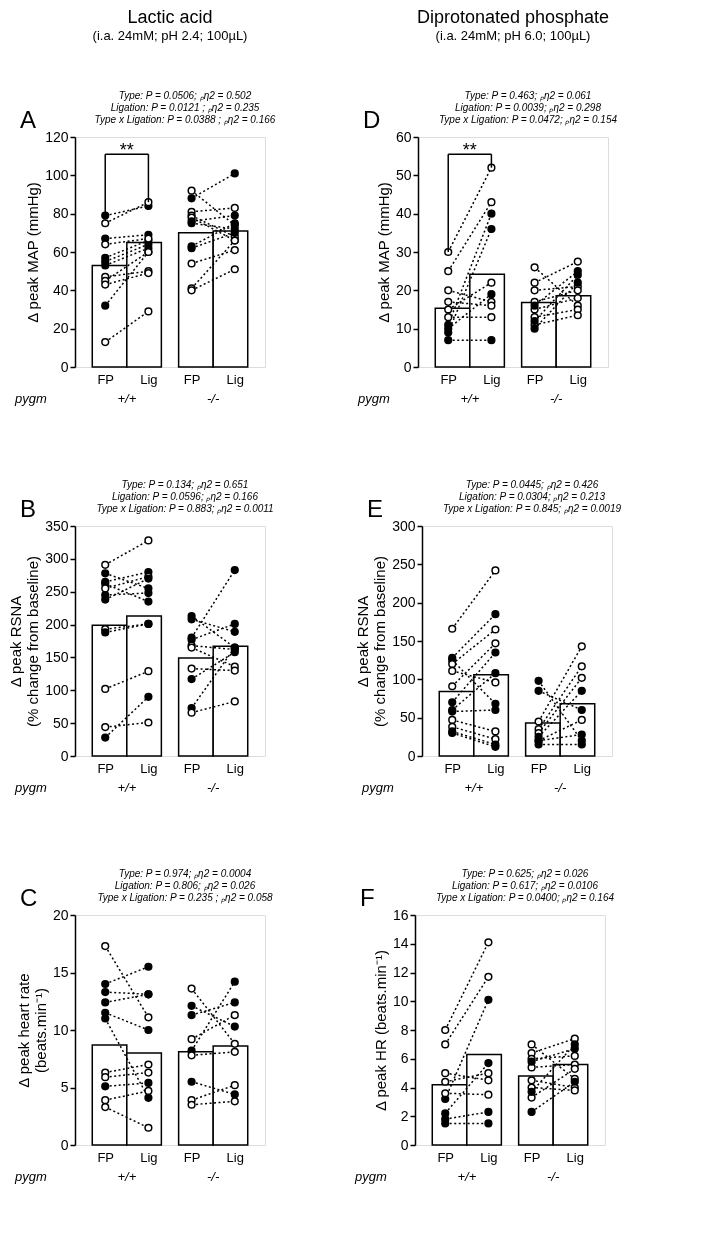 The image size is (709, 1241). What do you see at coordinates (185, 108) in the screenshot?
I see `text: Ligation: P = 0.0121 ; ₚη2 = 0.235` at bounding box center [185, 108].